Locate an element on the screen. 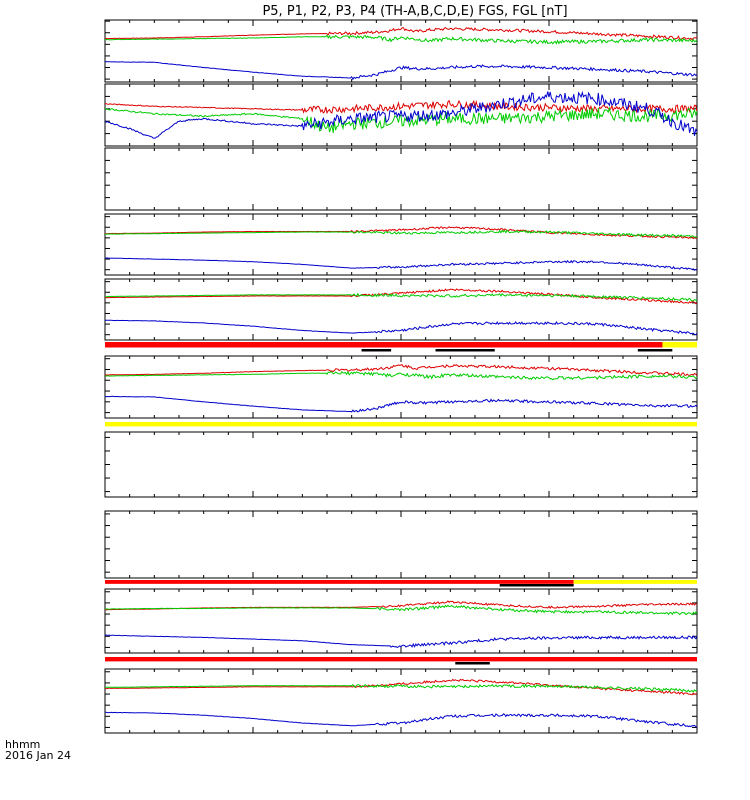 The image size is (750, 800). panel-the_fgs_gse is located at coordinates (401, 309).